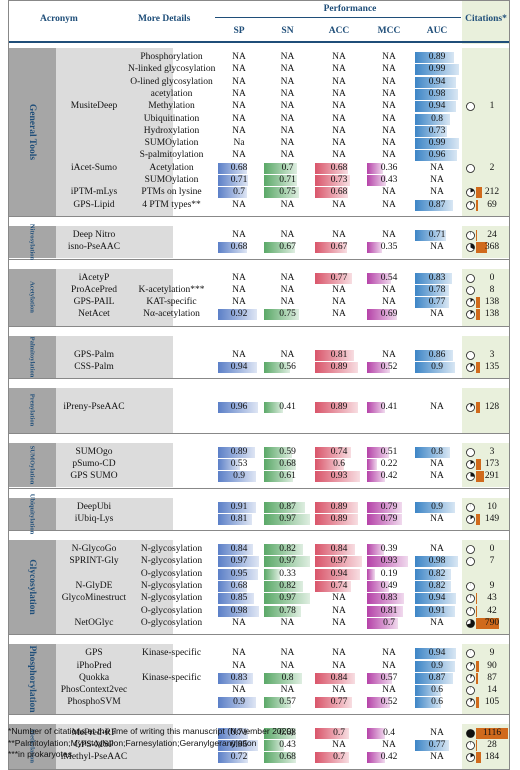  What do you see at coordinates (492, 690) in the screenshot?
I see `citation-count: 14` at bounding box center [492, 690].